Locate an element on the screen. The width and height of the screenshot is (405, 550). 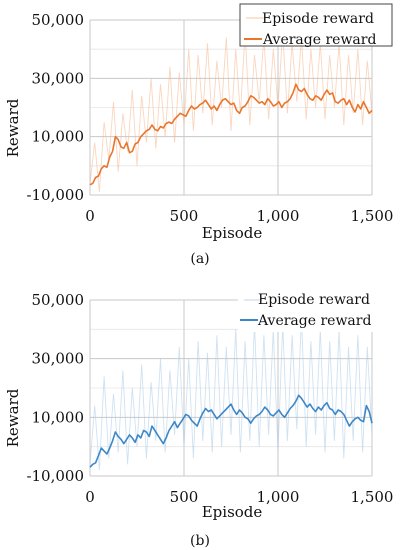
chart-b-series-avg is located at coordinates (231, 431).